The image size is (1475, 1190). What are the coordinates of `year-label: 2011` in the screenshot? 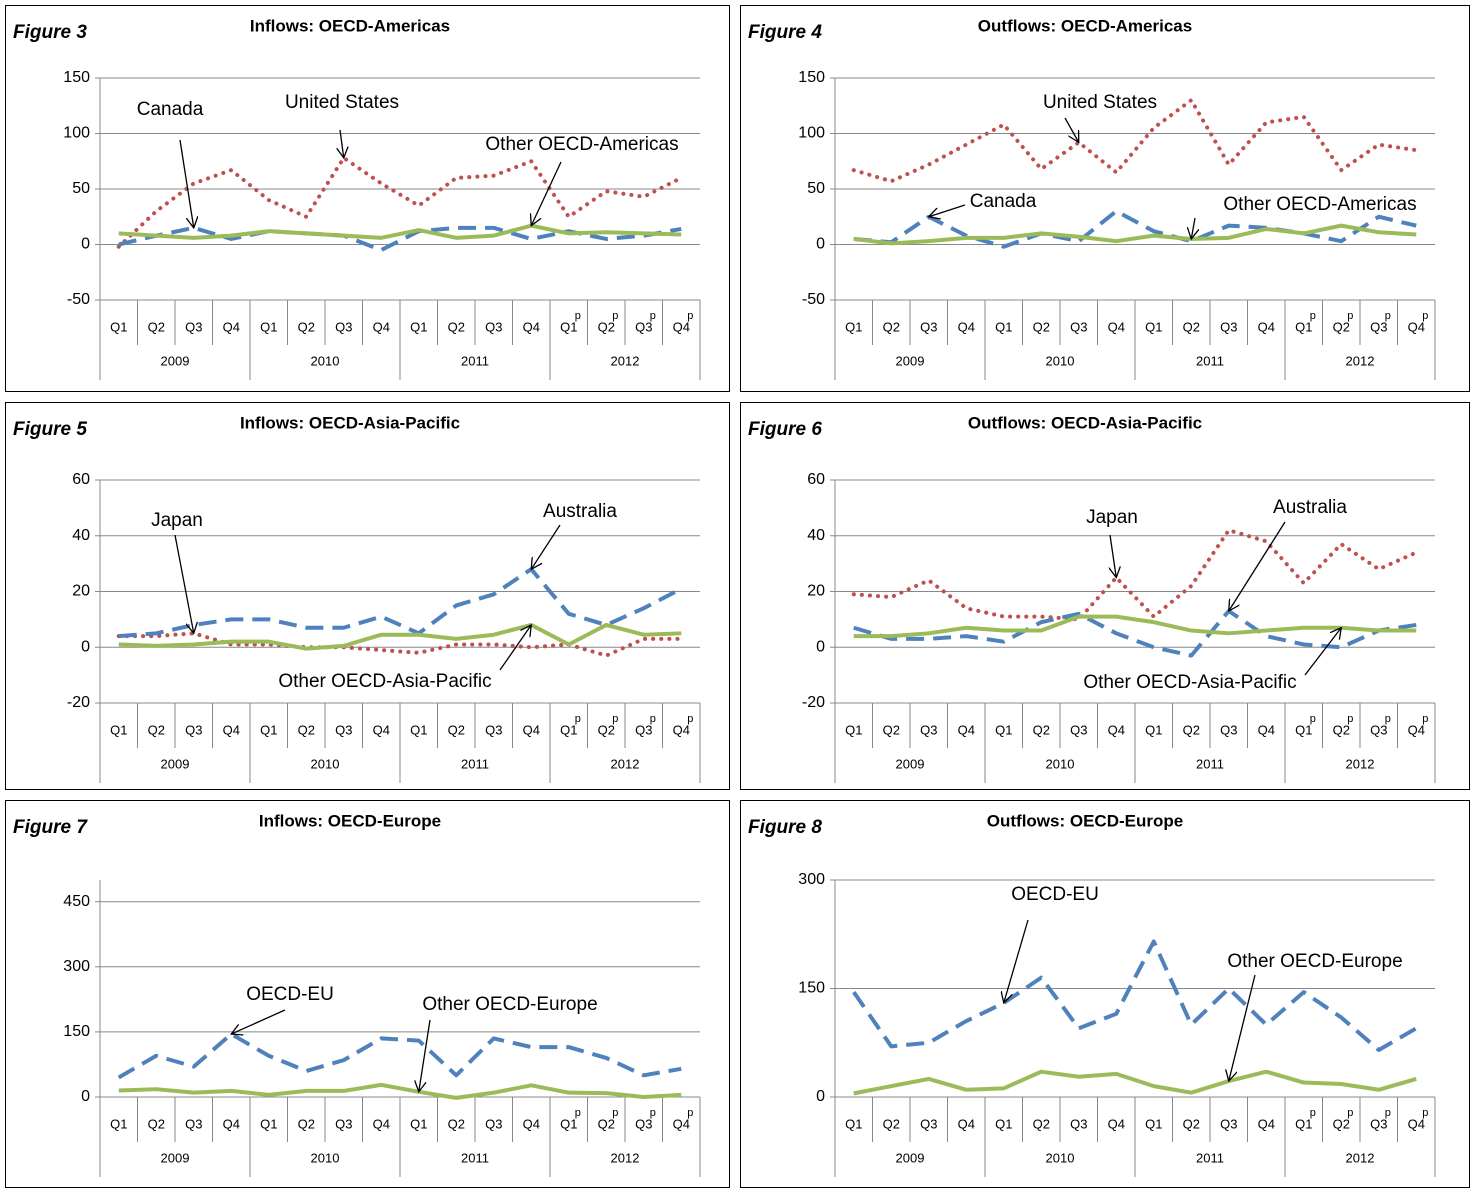 It's located at (1210, 763).